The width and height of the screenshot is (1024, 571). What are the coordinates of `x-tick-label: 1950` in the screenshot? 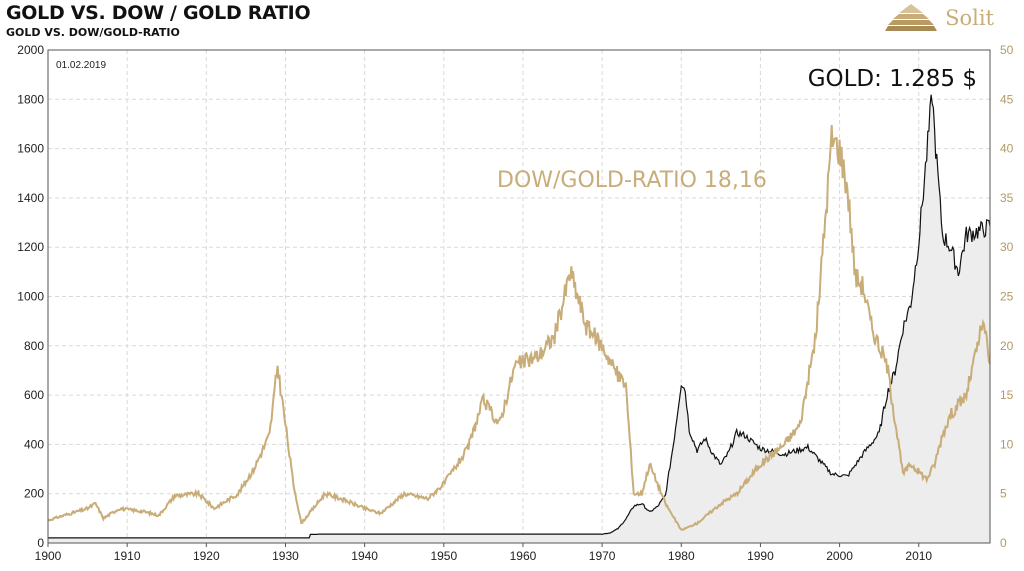 It's located at (443, 556).